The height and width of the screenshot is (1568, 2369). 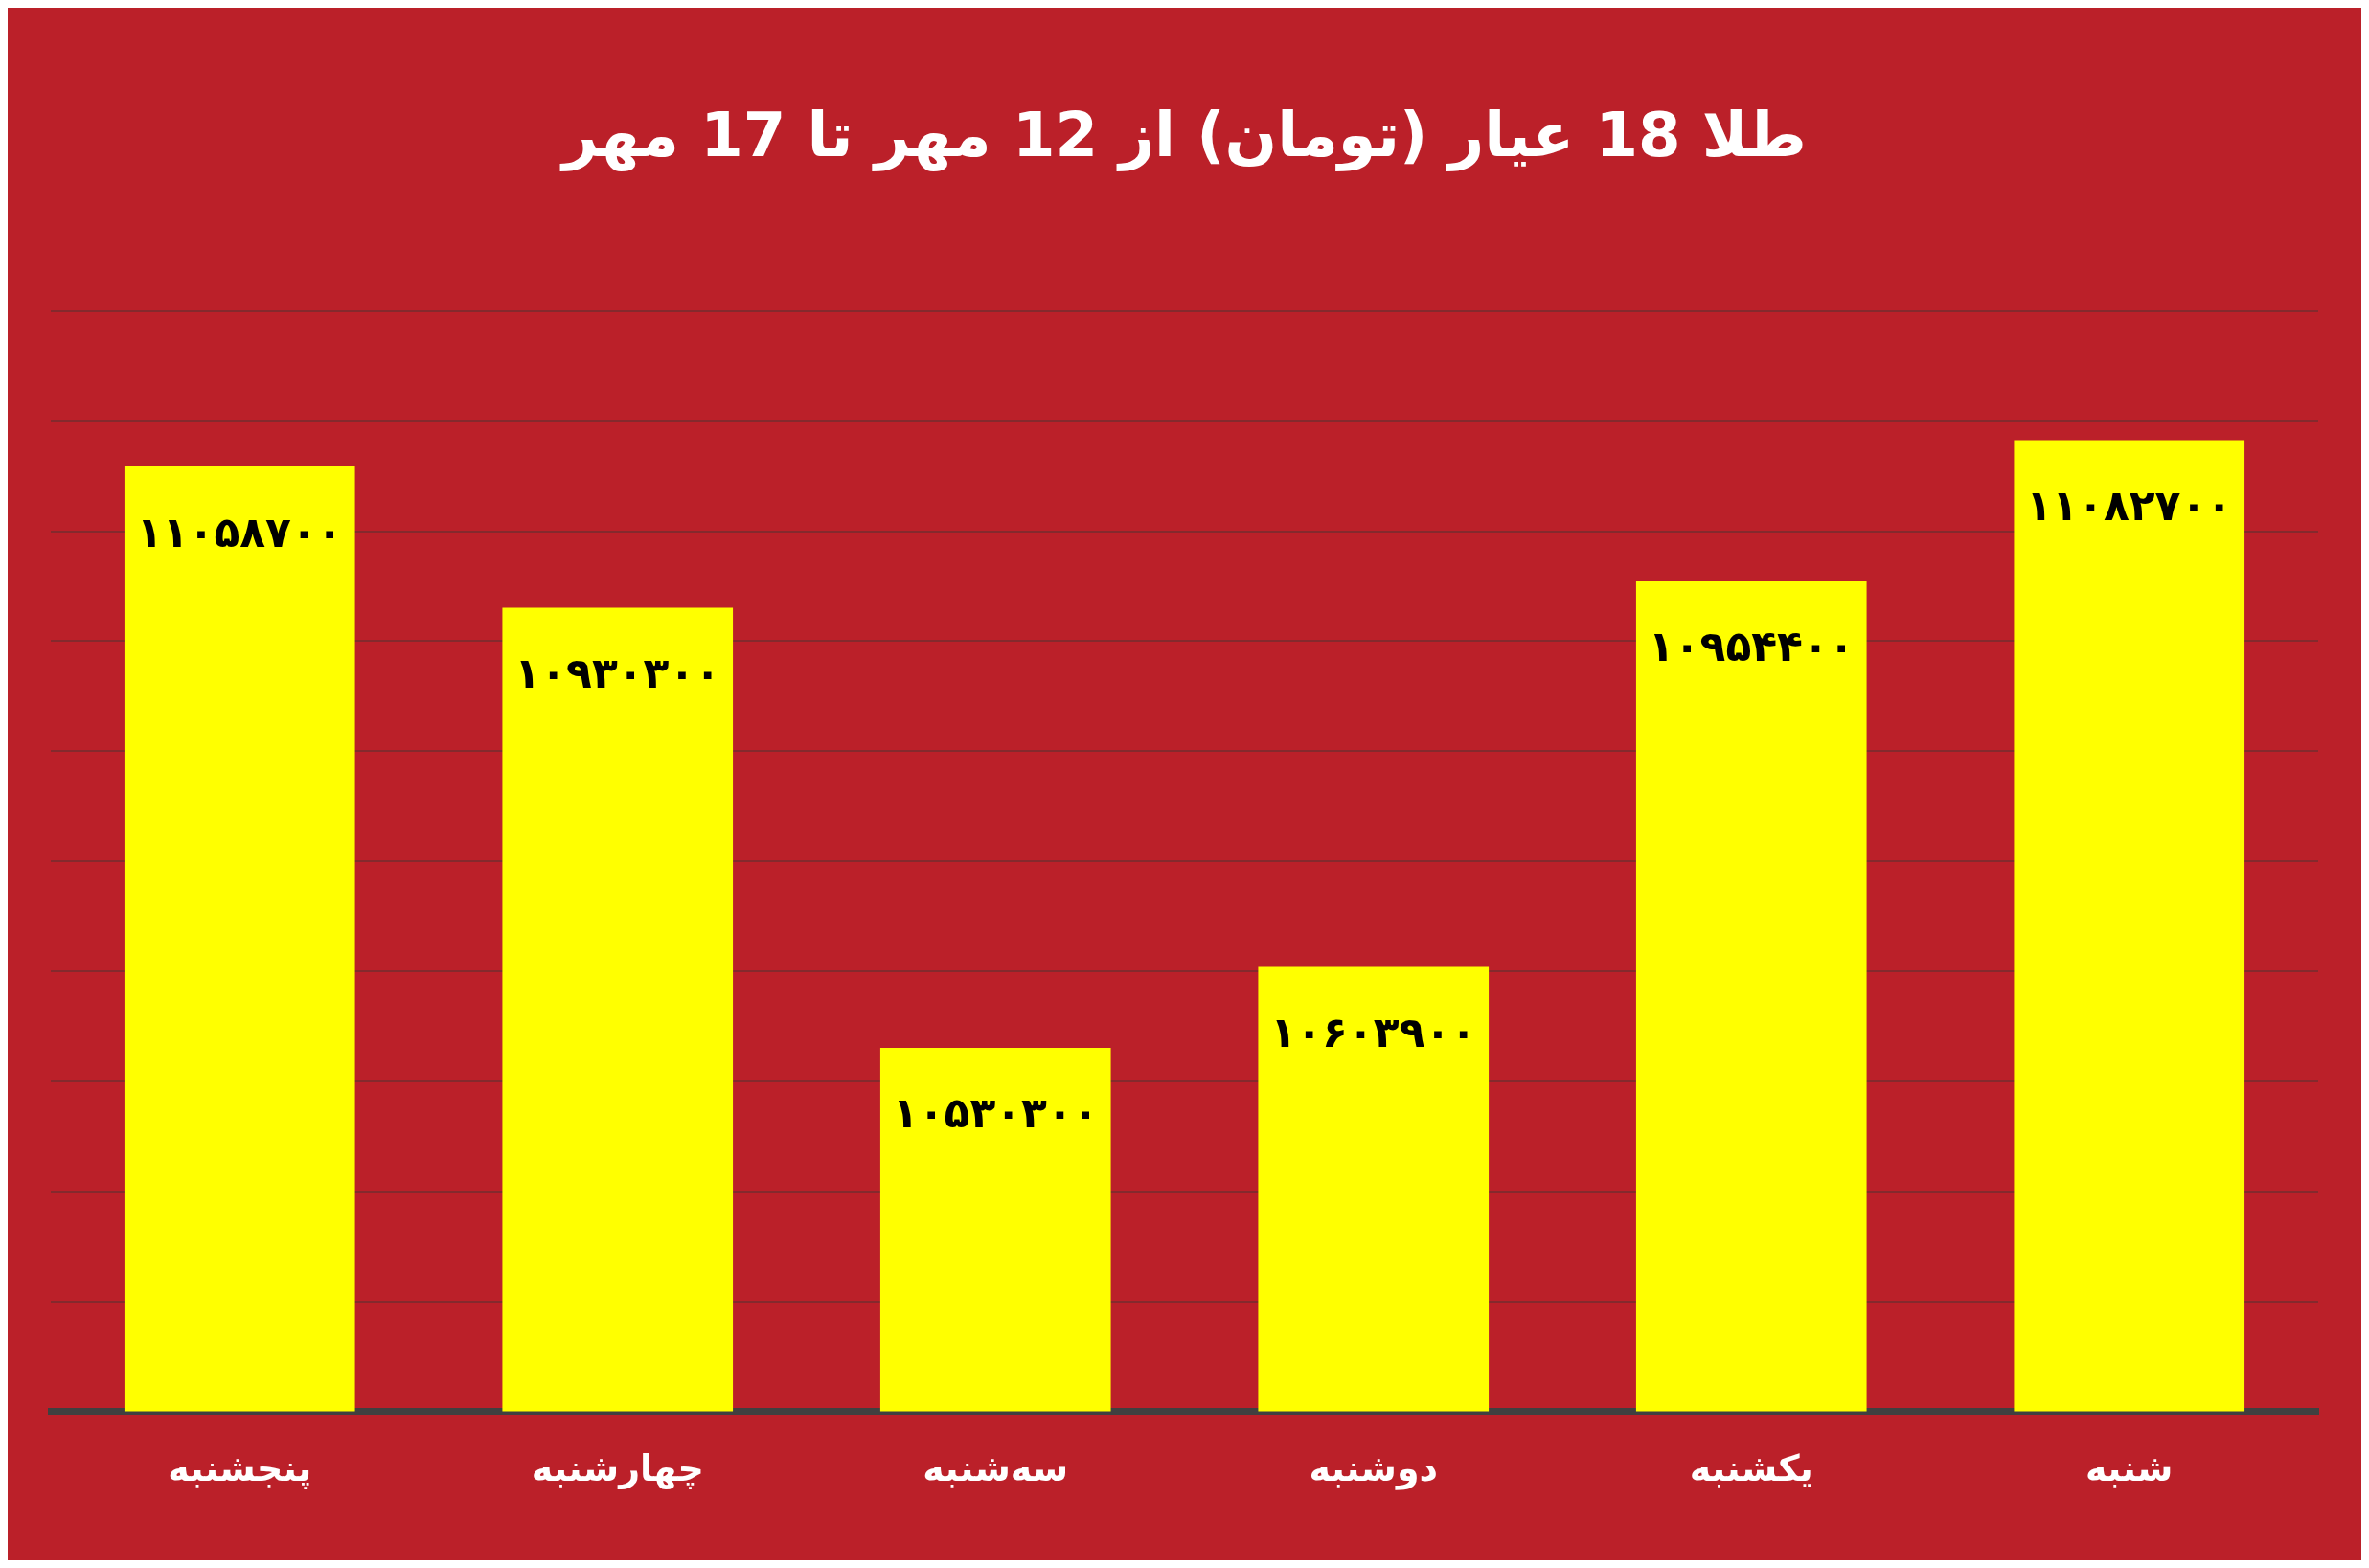 I want to click on data-label: ۱۰۶۰۳۹۰۰, so click(x=1373, y=1032).